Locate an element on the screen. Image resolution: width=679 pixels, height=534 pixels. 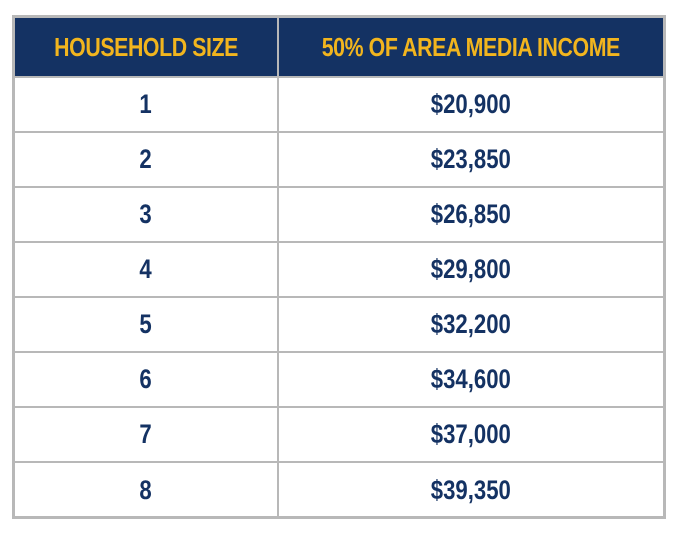
income-value: $29,800 is located at coordinates (471, 269).